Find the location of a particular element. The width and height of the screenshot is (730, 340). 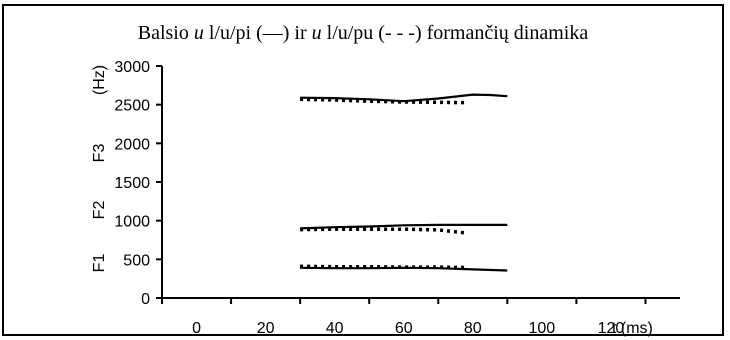

x-ticks: 0 20 40 60 80 100 120 is located at coordinates (404, 317).